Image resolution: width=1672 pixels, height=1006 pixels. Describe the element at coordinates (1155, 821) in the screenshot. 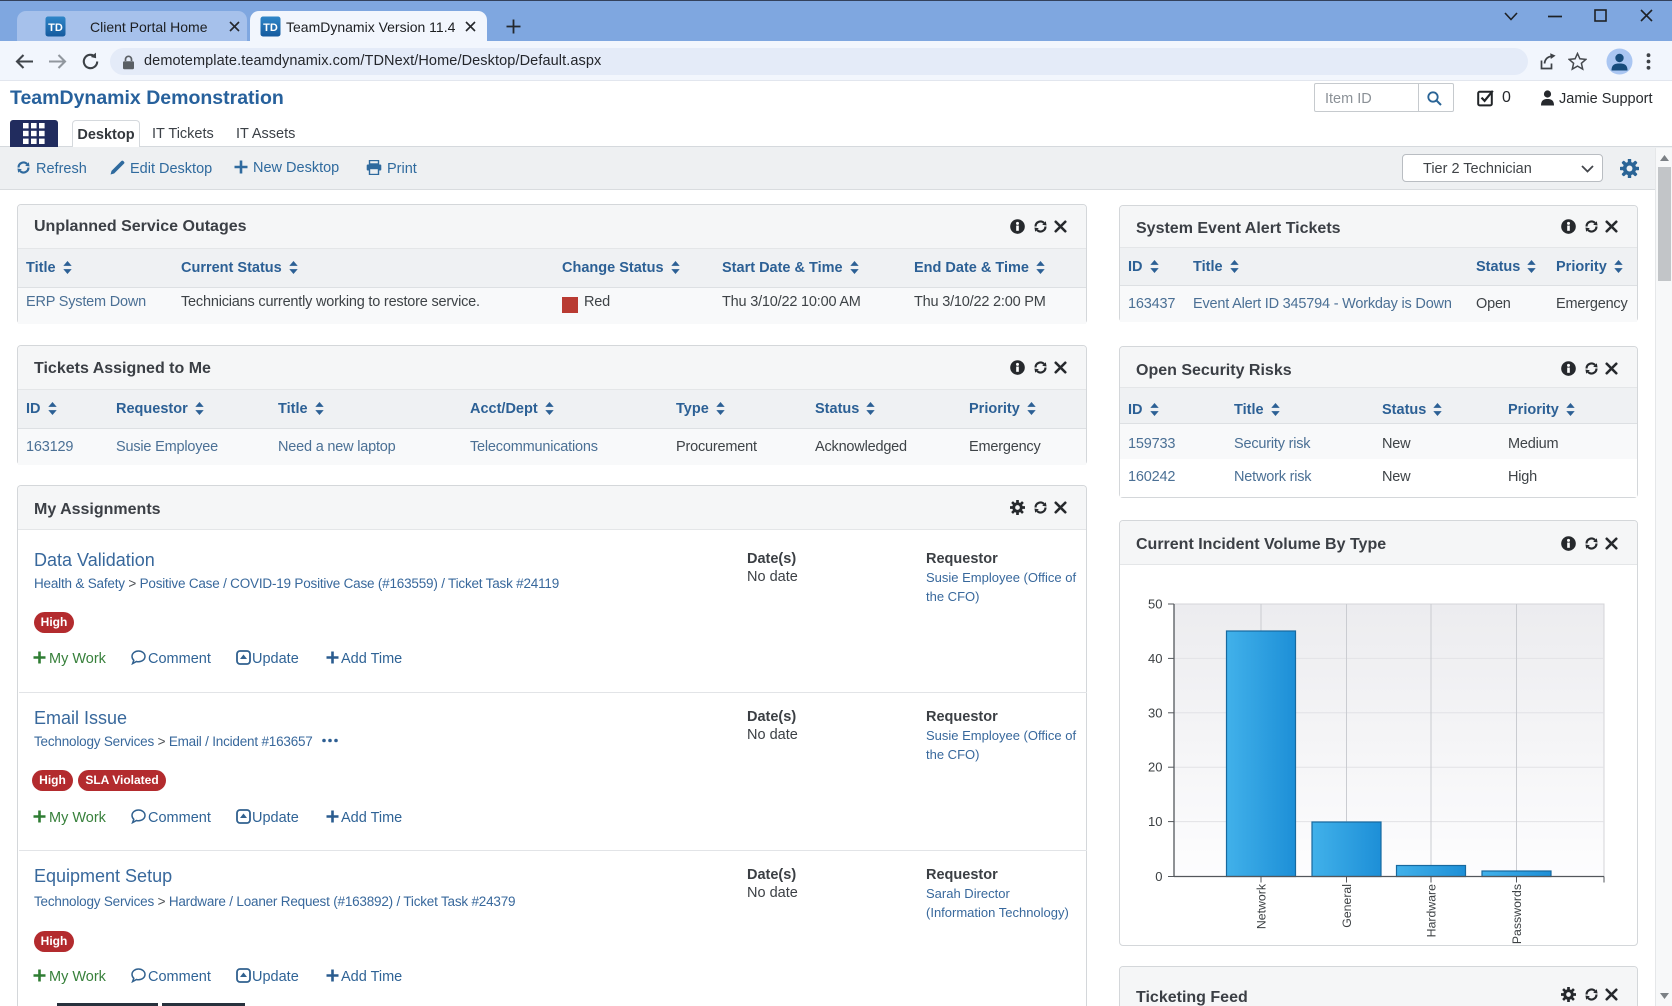

I see `svg-text: 10` at that location.